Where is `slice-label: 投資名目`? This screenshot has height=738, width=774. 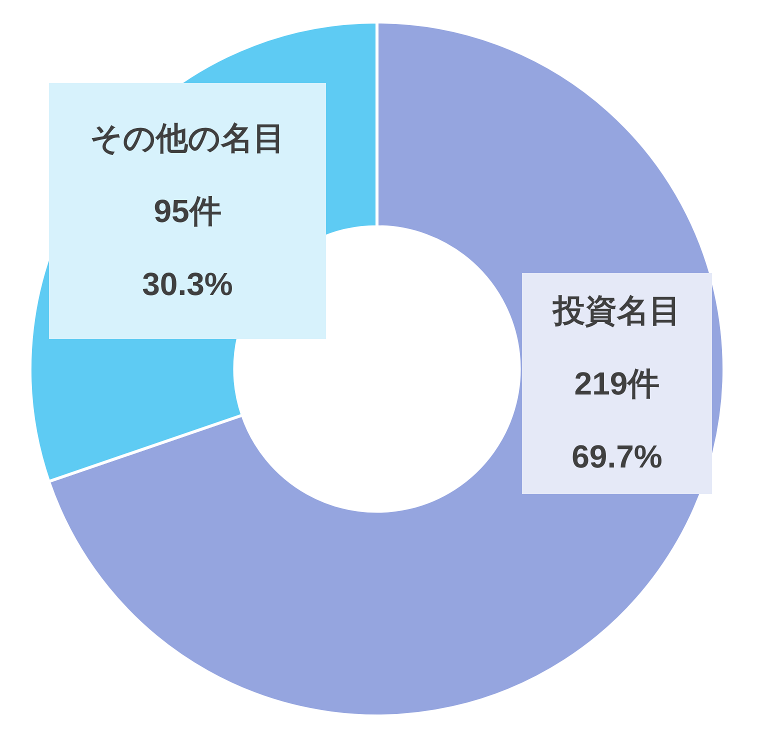 slice-label: 投資名目 is located at coordinates (616, 310).